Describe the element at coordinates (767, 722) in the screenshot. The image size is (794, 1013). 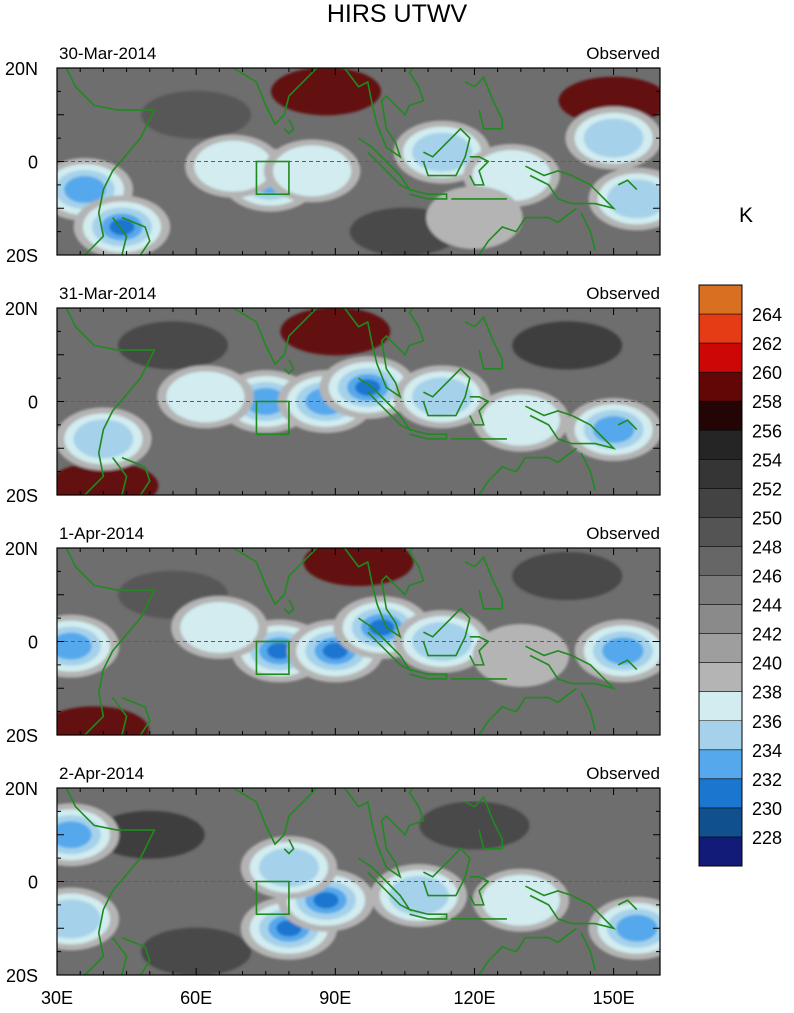
I see `colorbar-label: 236` at that location.